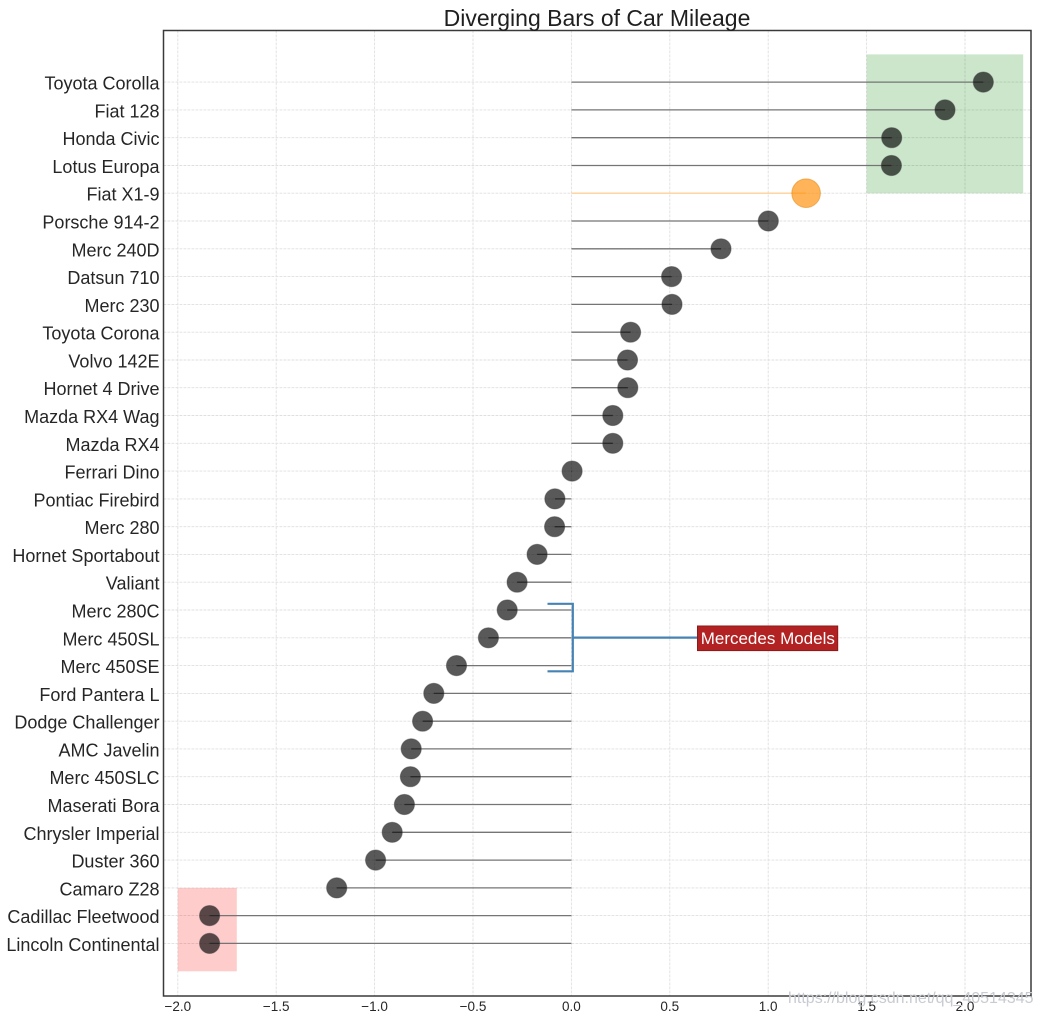 The image size is (1039, 1020). I want to click on svg-text: Cadillac Fleetwood, so click(83, 917).